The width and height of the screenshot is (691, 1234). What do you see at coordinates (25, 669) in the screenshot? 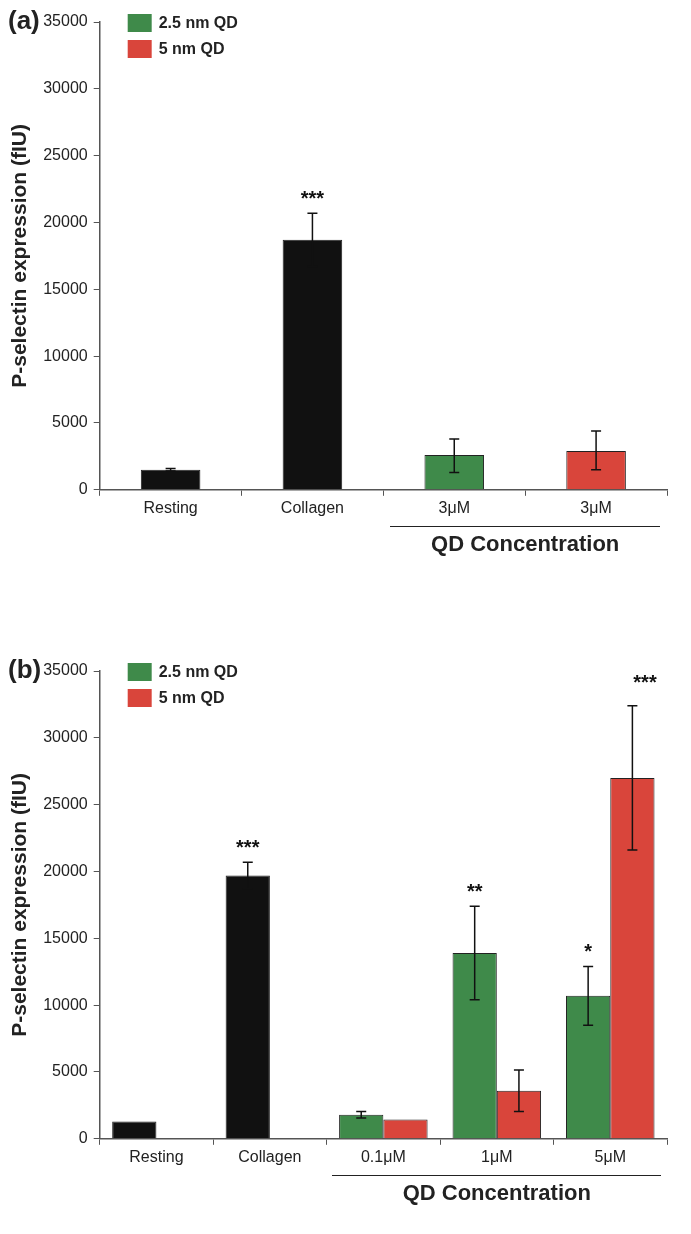
I see `chart-title: (b)` at bounding box center [25, 669].